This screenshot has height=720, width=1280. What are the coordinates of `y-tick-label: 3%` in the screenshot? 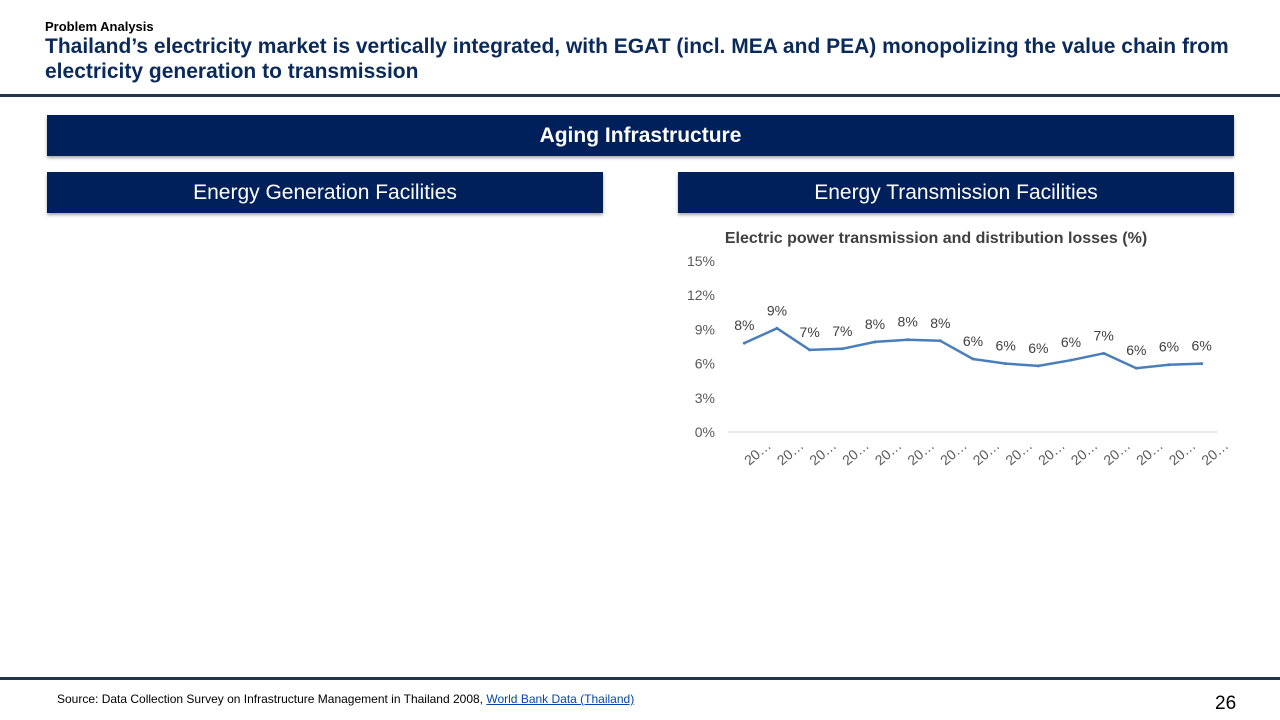 It's located at (705, 398).